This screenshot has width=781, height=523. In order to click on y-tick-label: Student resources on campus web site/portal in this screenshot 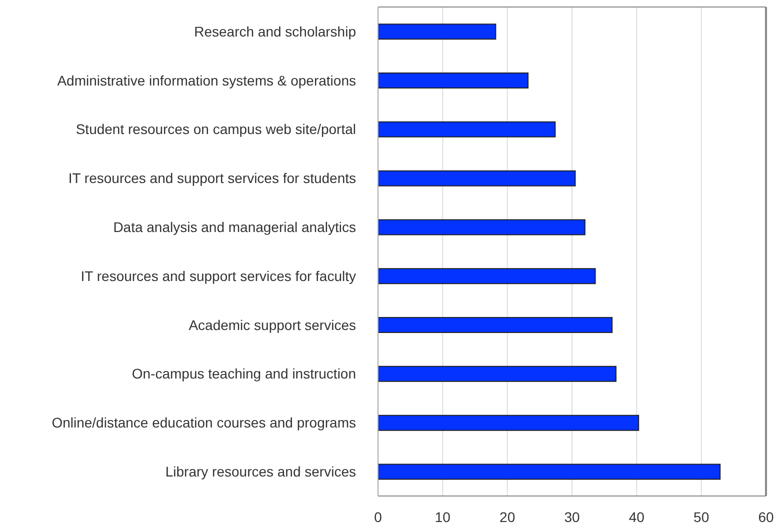, I will do `click(216, 129)`.